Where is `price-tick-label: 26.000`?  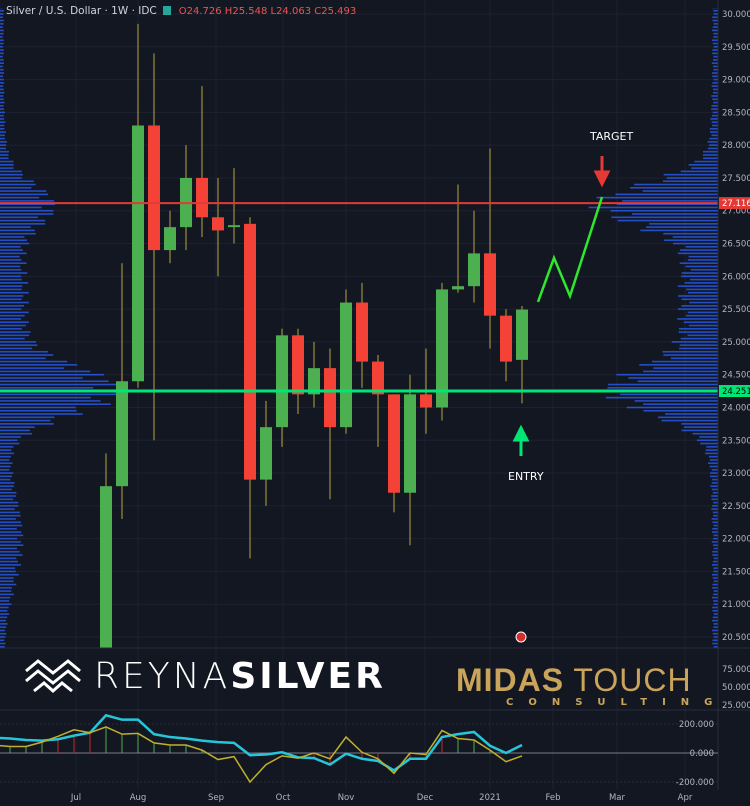
price-tick-label: 26.000 is located at coordinates (736, 277).